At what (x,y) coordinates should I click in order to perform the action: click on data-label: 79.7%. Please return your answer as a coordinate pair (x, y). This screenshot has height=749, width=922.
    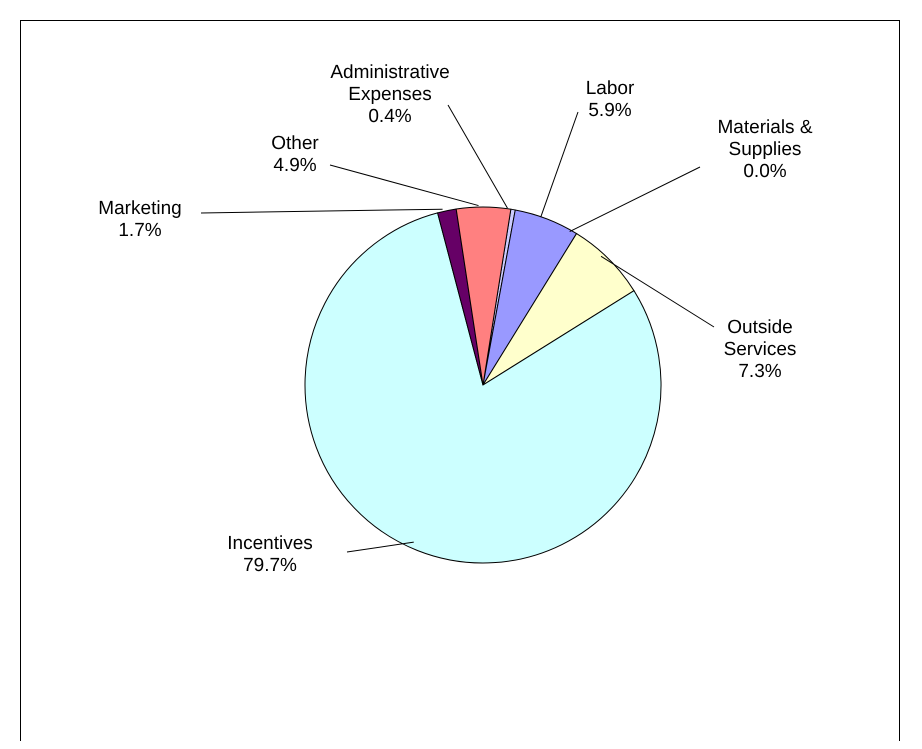
    Looking at the image, I should click on (270, 565).